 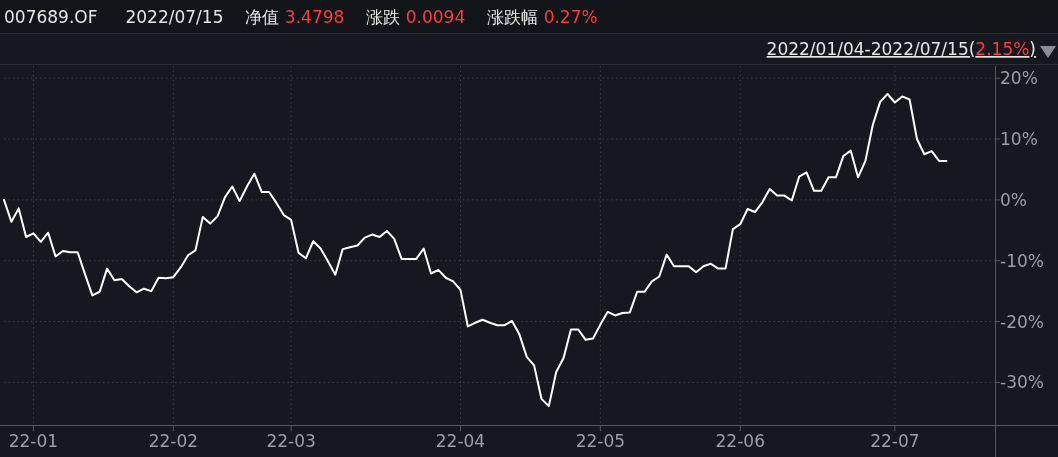 I want to click on x-tick-label: 22-06, so click(x=740, y=441).